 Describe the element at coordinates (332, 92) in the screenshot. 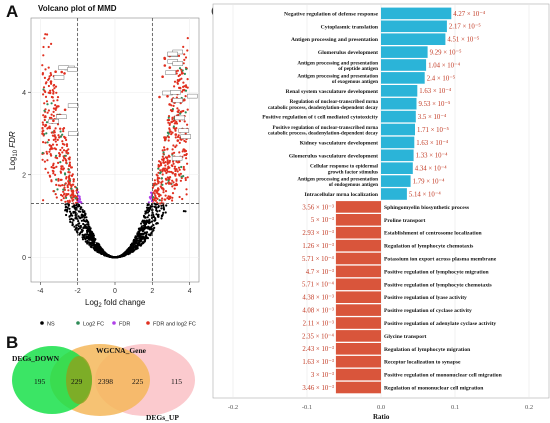

I see `go-term-label: Renal system vasculature development` at that location.